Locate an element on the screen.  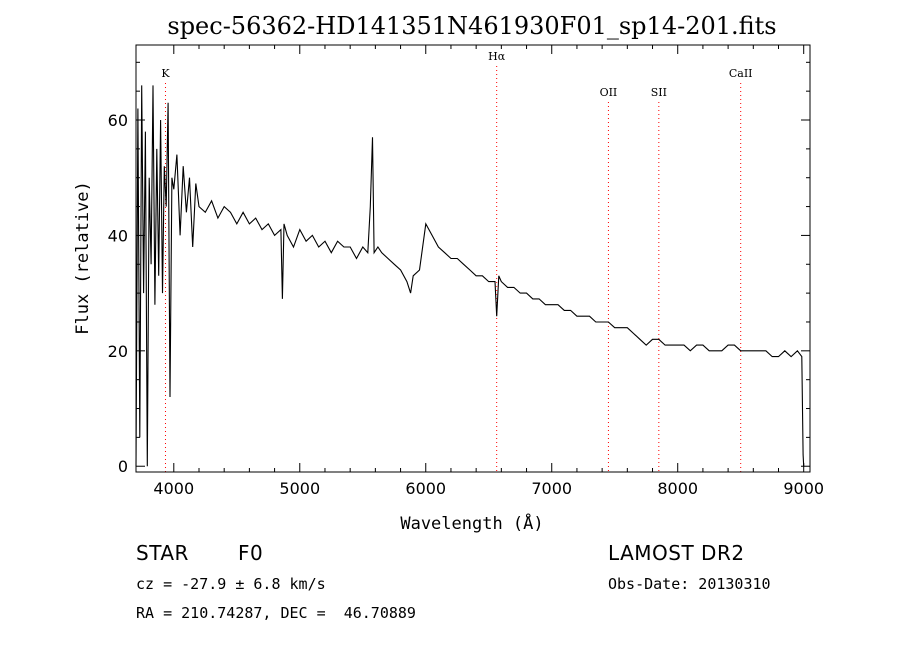
spectral-line-label: OII is located at coordinates (609, 92).